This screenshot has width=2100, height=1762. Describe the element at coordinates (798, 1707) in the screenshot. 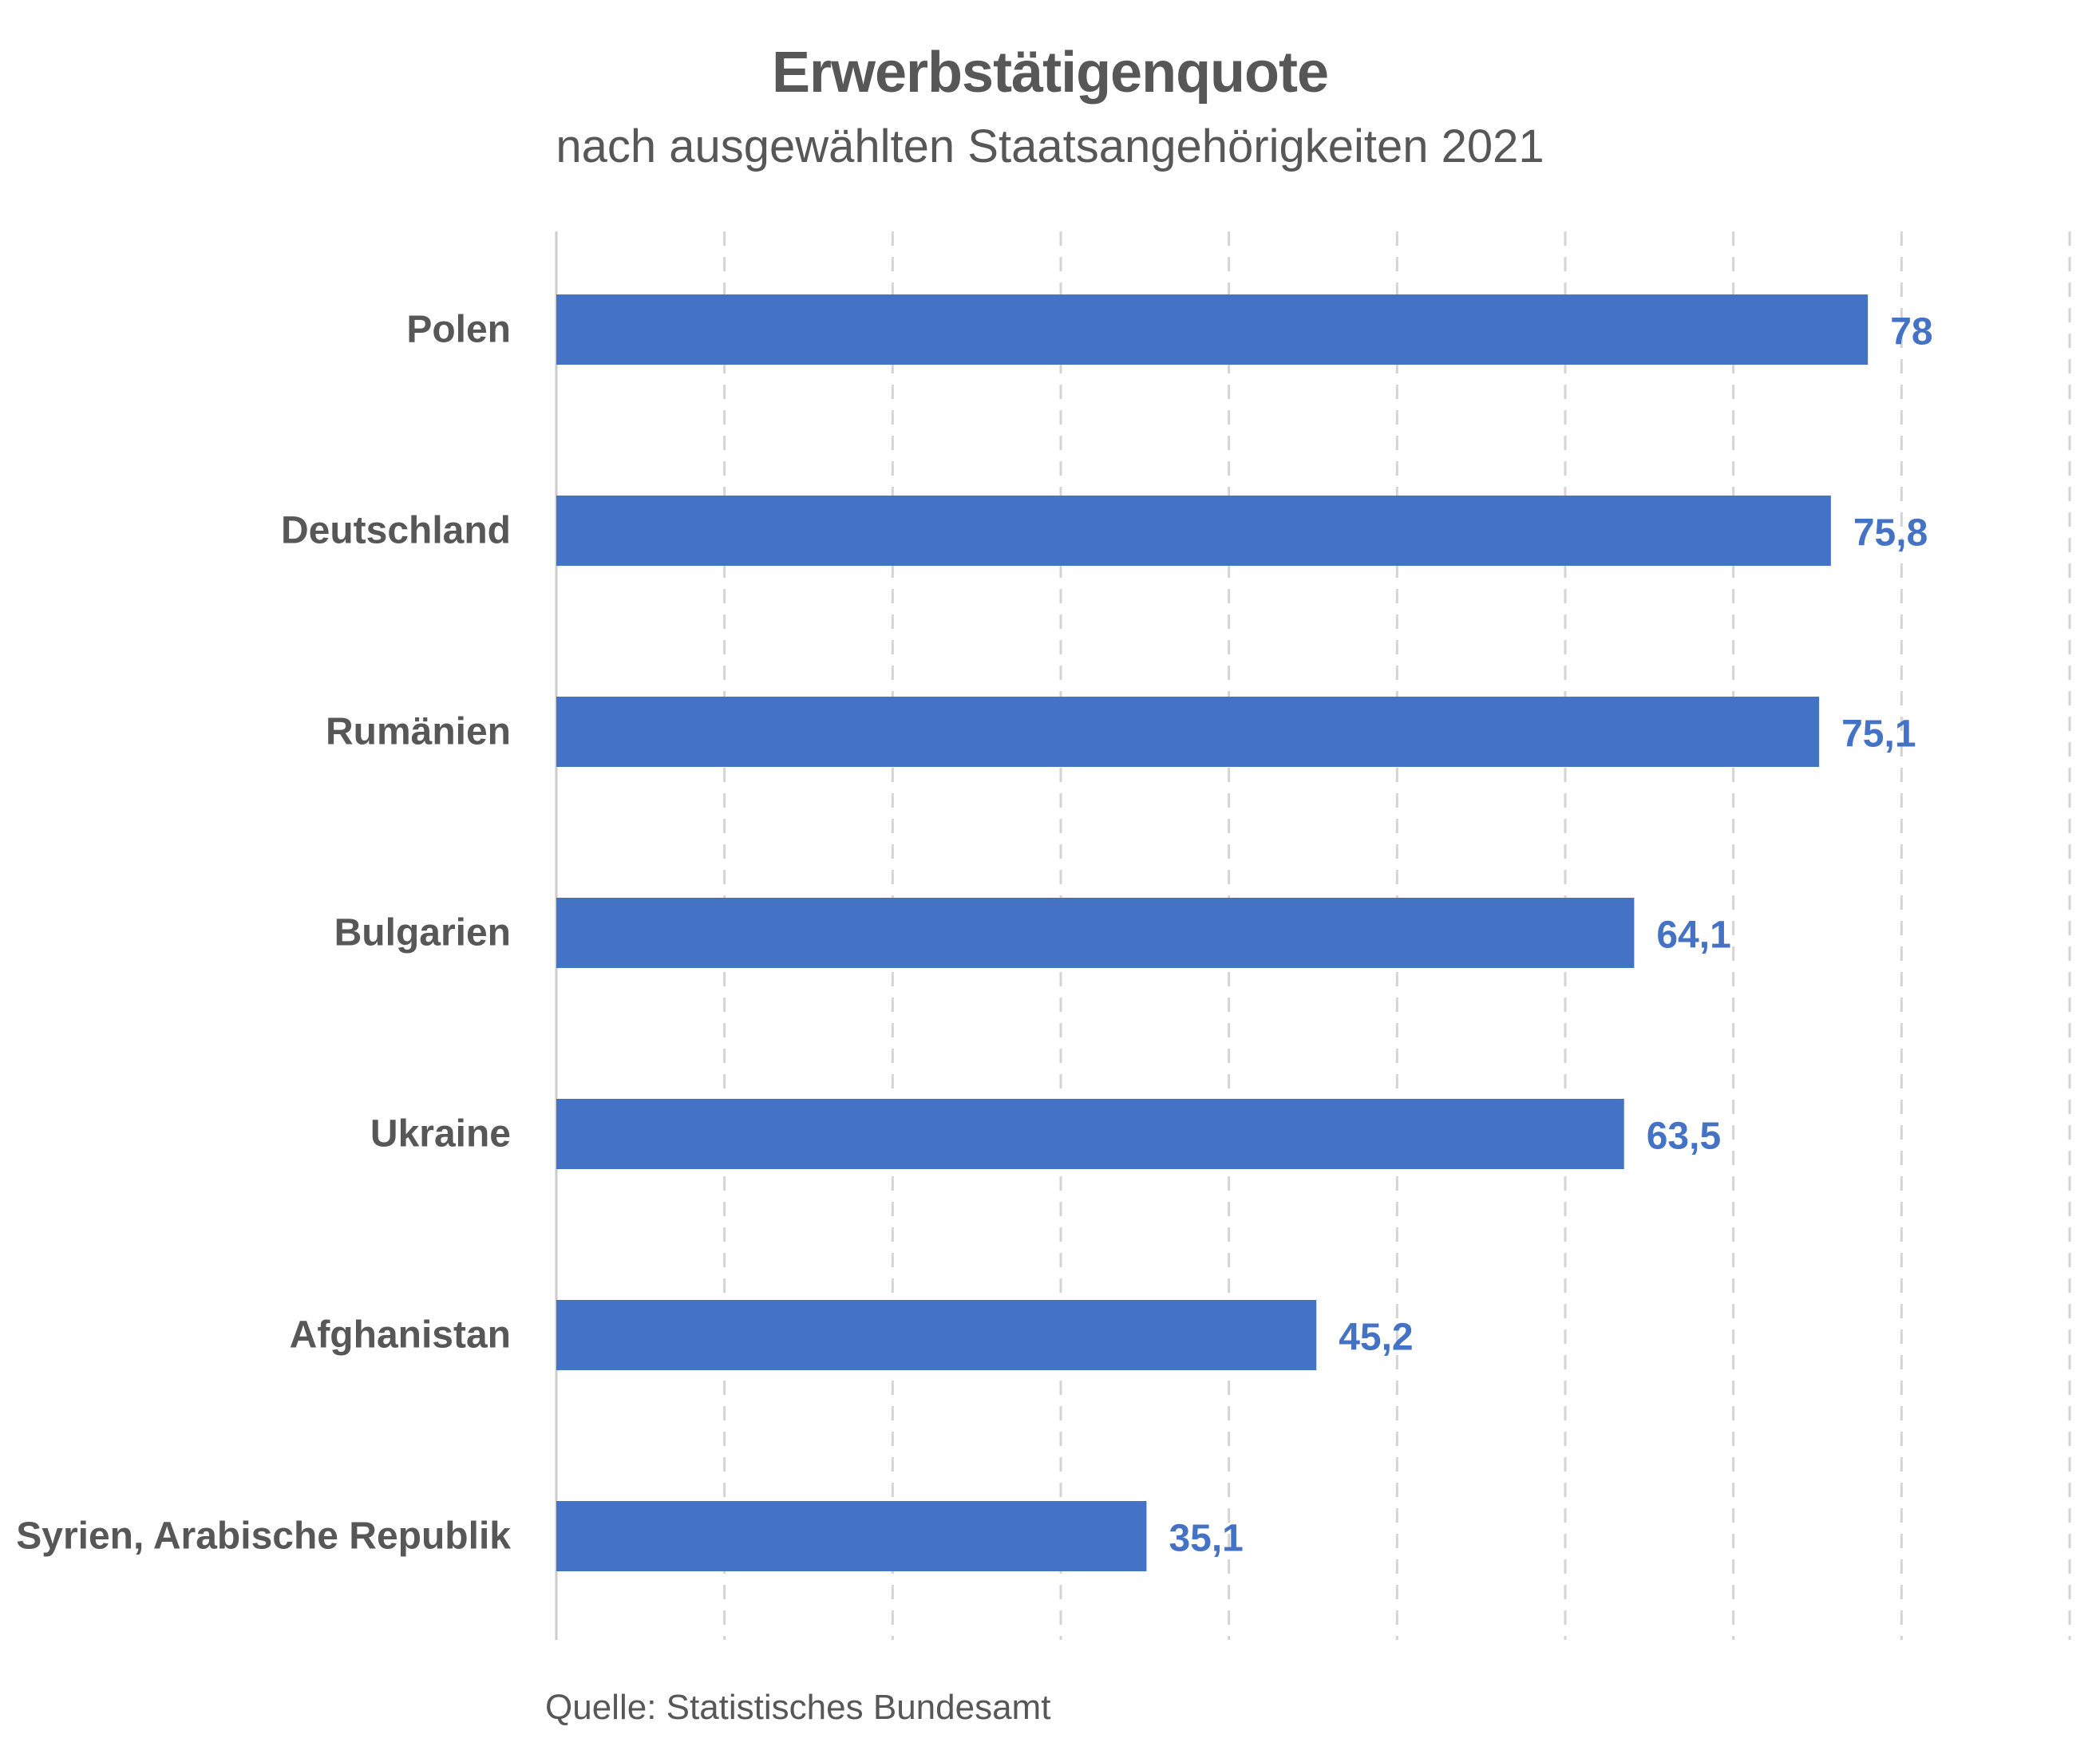

I see `source-note: Quelle: Statistisches Bundesamt` at that location.